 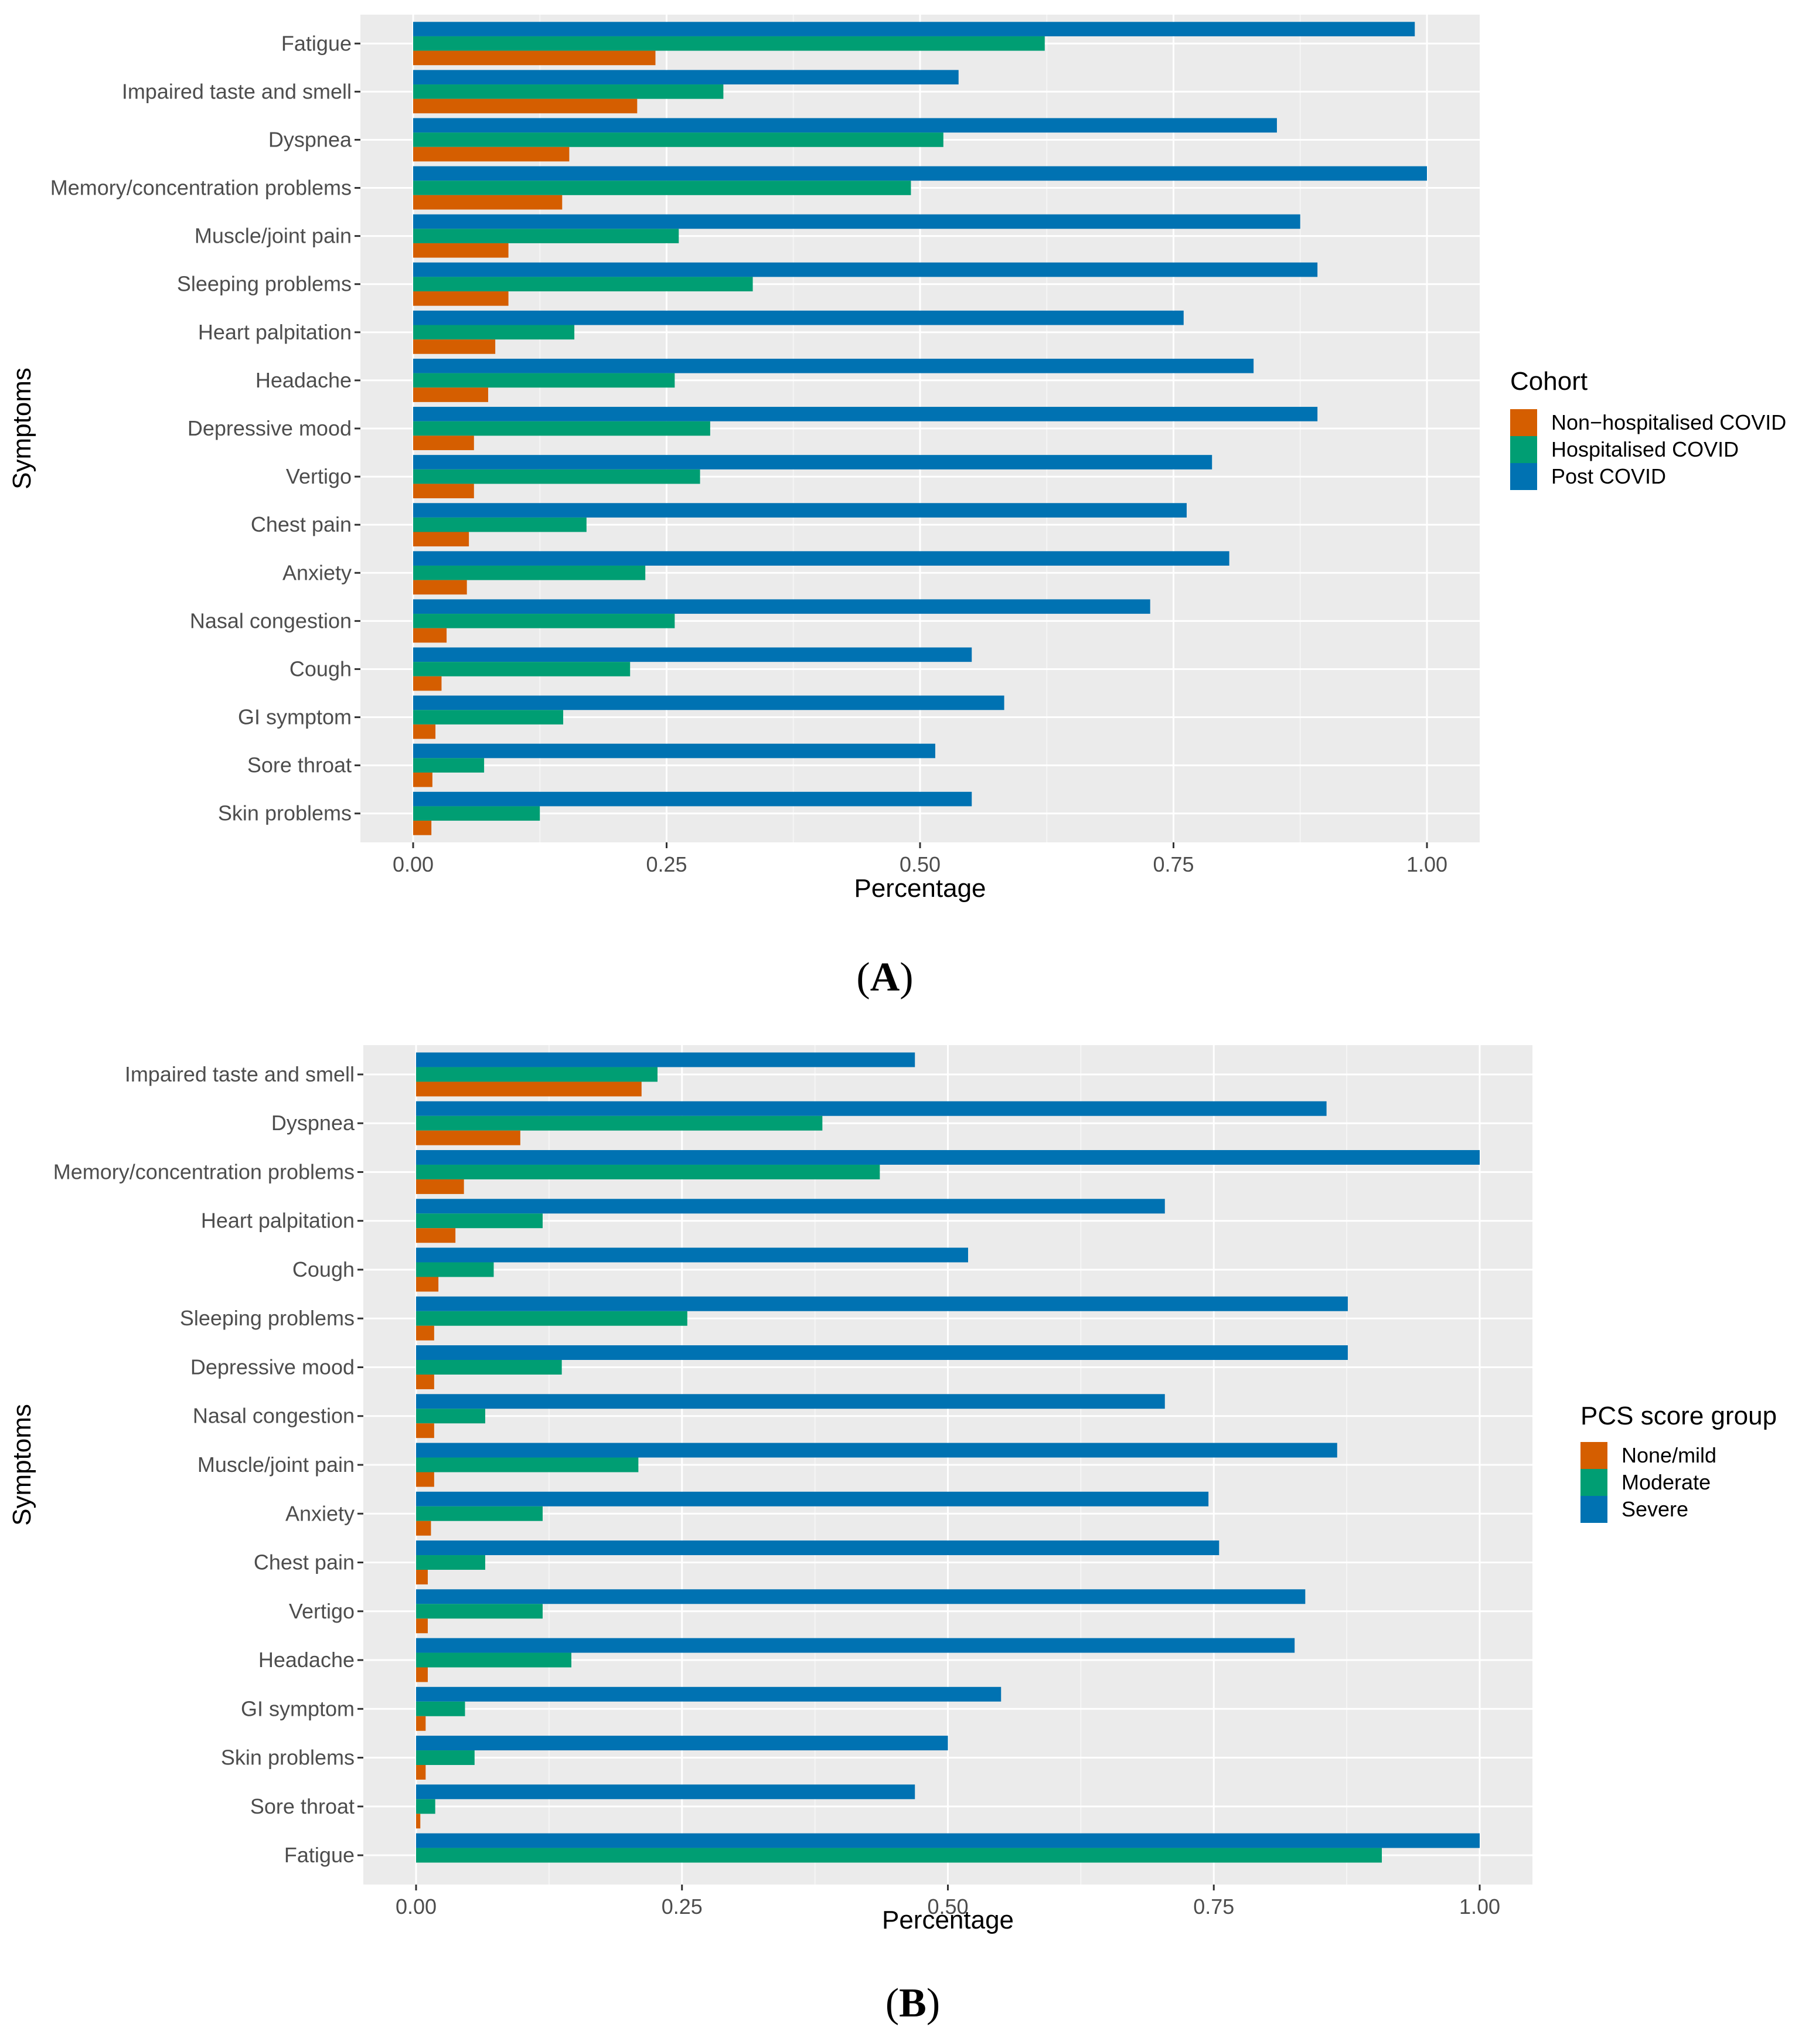 I want to click on bar-non-hospitalised-covid-skin-problems, so click(x=422, y=828).